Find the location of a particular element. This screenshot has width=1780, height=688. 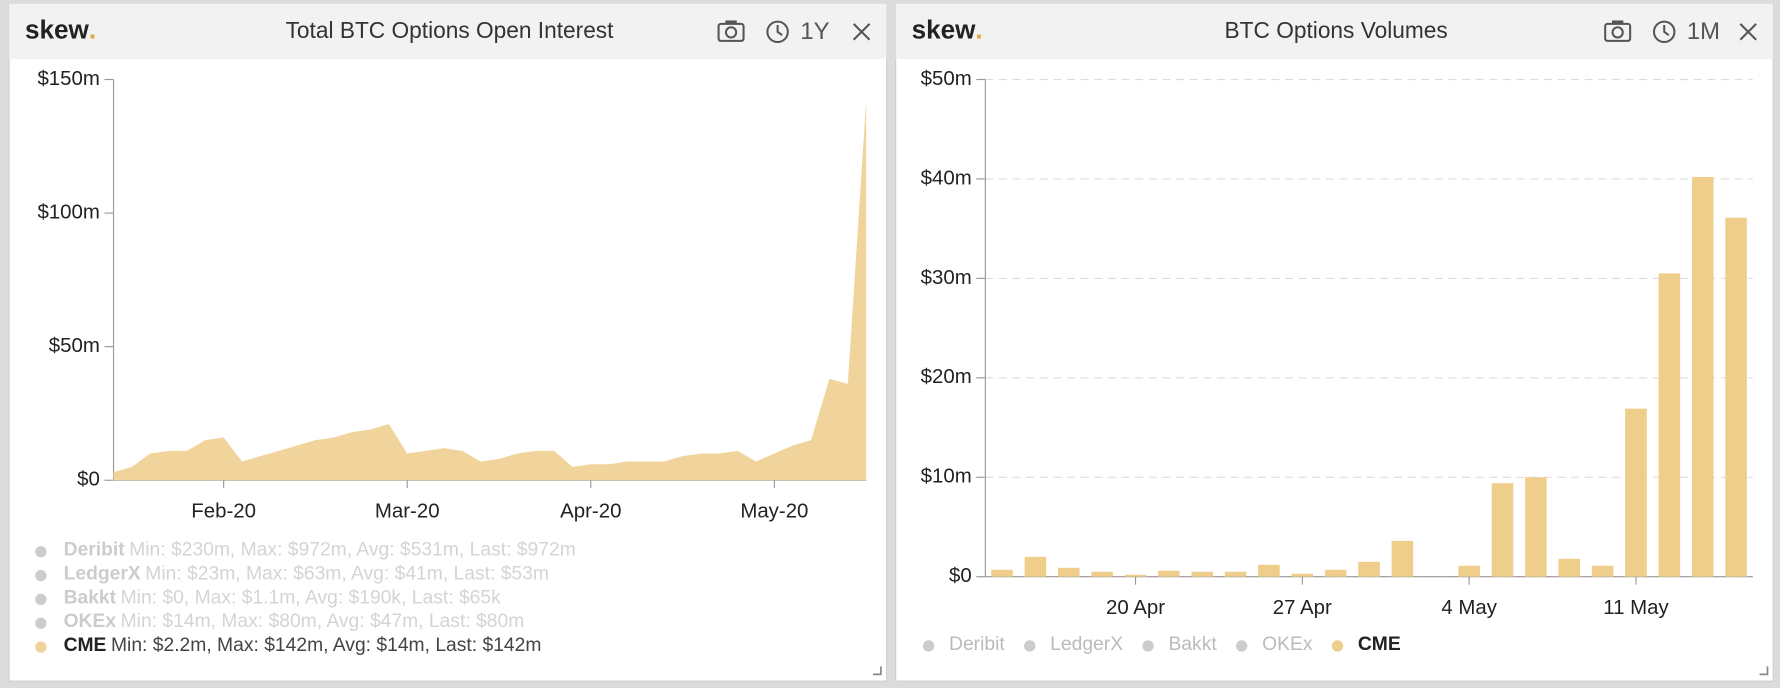

y-tick-label: $40m is located at coordinates (946, 178).